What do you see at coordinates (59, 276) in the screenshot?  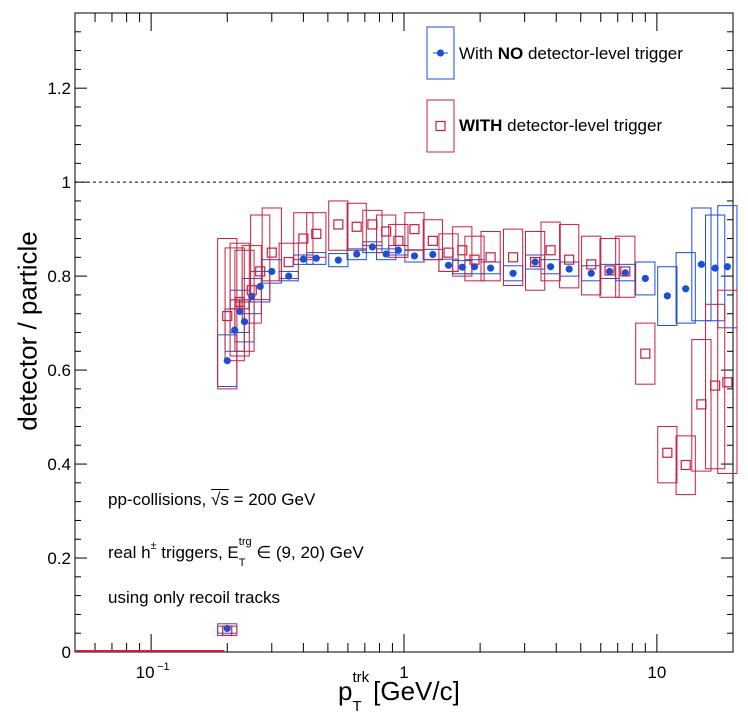 I see `y-tick-label: 0.8` at bounding box center [59, 276].